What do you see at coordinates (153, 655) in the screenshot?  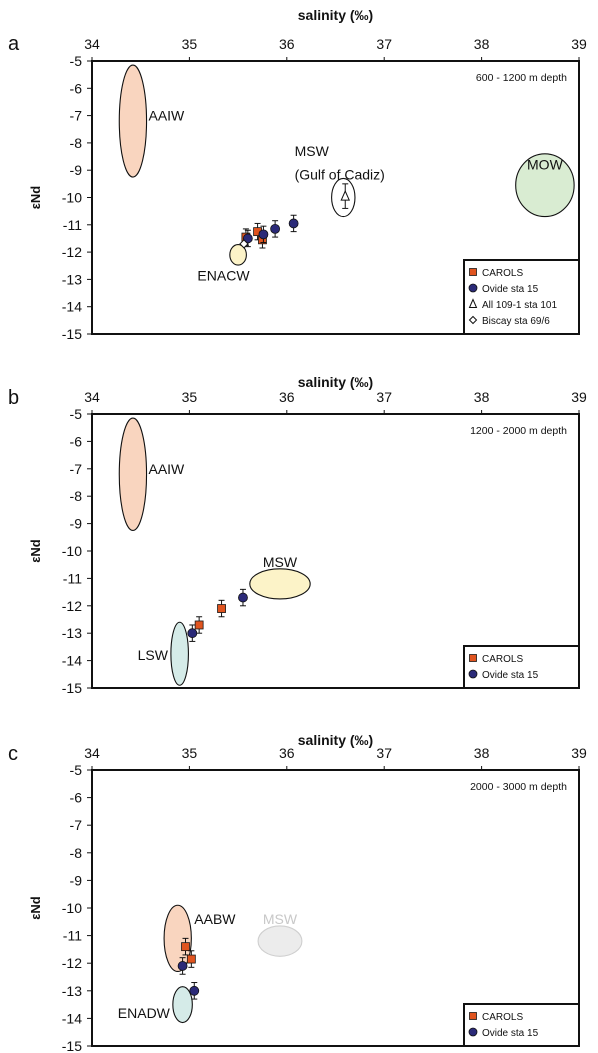 I see `water-mass-label: LSW` at bounding box center [153, 655].